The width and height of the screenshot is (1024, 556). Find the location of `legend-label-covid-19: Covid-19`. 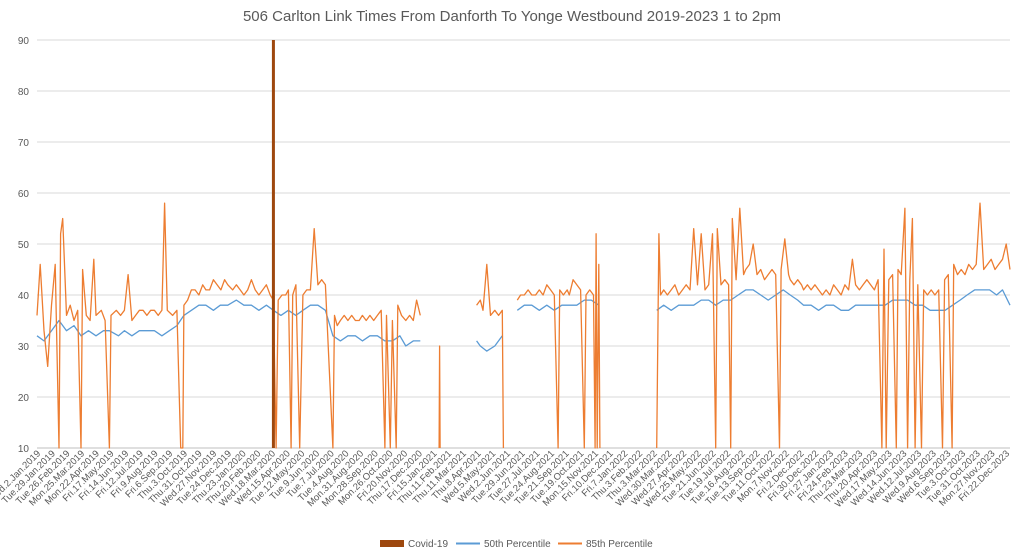

legend-label-covid-19: Covid-19 is located at coordinates (428, 544).